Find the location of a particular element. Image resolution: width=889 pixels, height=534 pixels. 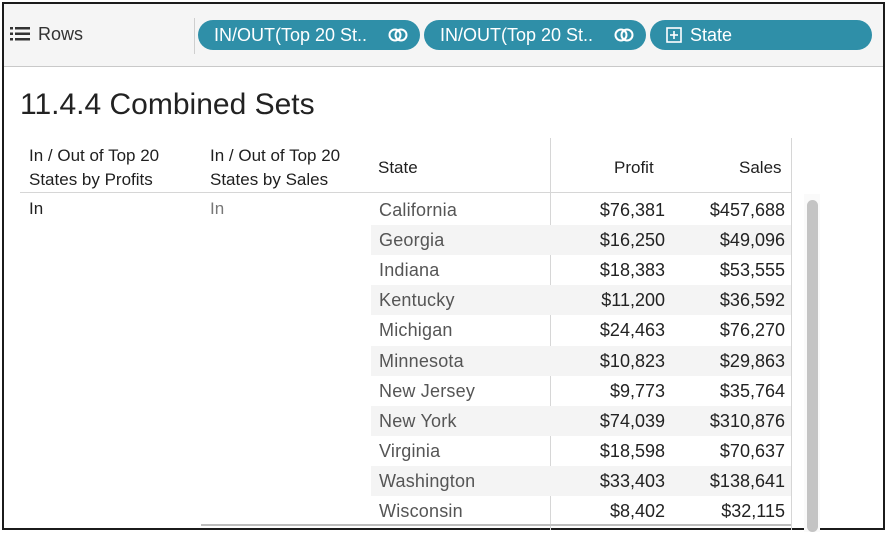

header-line: States by Profits is located at coordinates (91, 179).